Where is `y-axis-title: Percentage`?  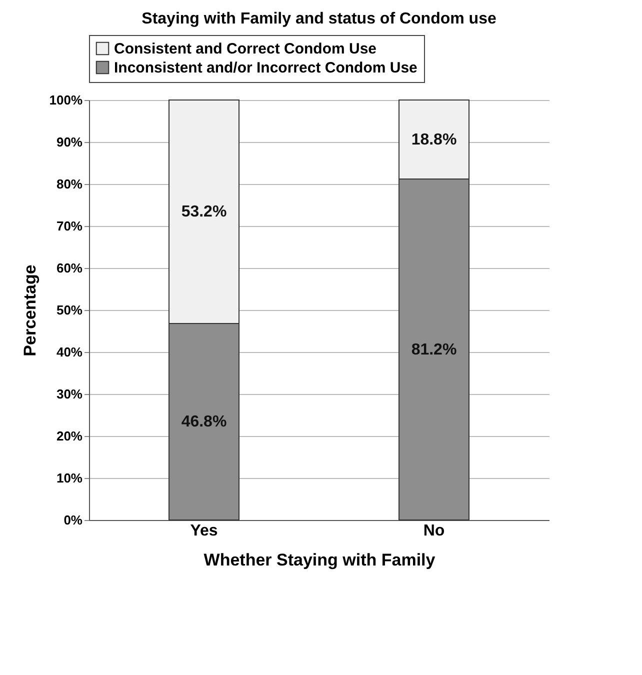
y-axis-title: Percentage is located at coordinates (30, 310).